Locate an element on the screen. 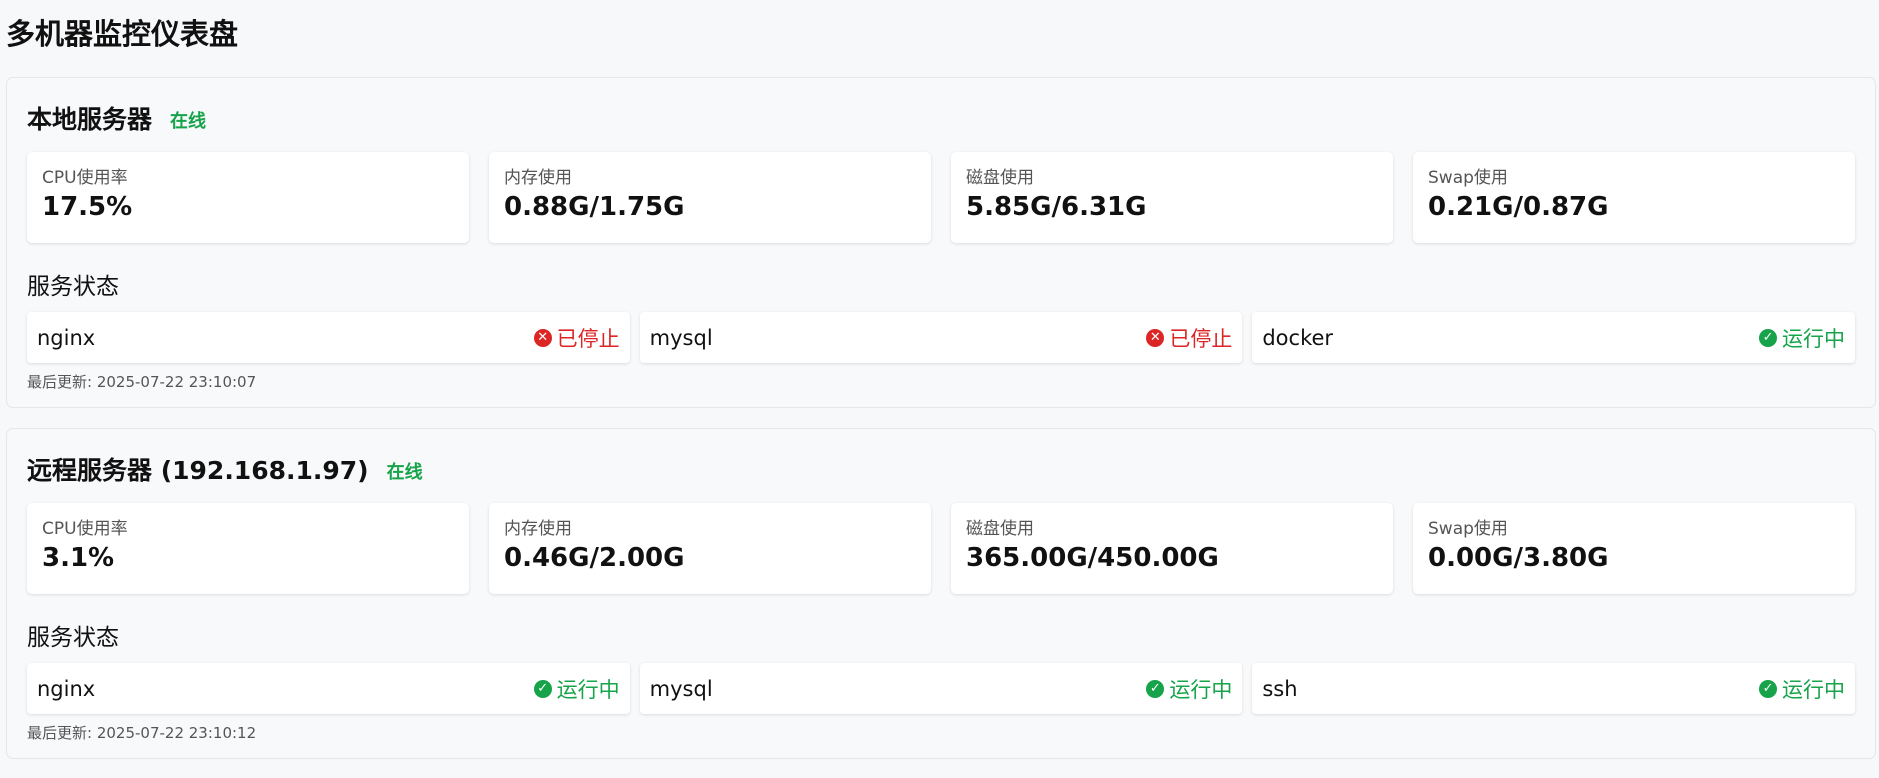  metric-value: 365.00G/450.00G is located at coordinates (1092, 558).